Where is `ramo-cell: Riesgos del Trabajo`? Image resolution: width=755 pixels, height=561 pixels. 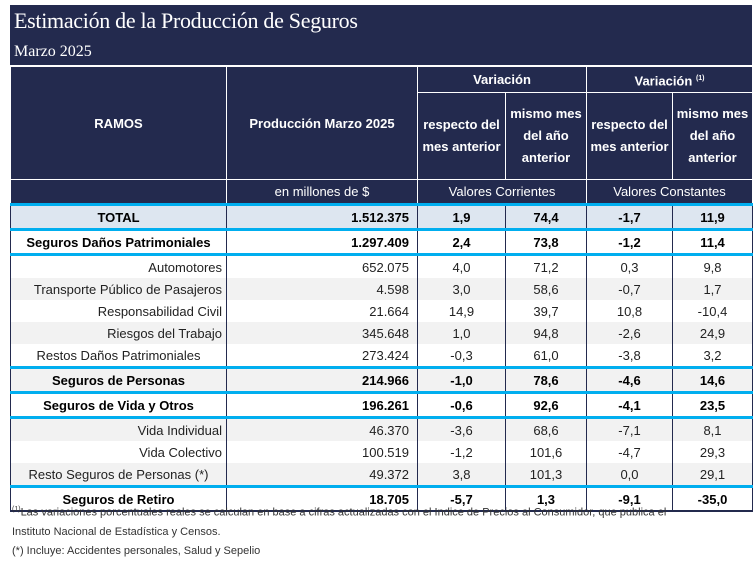 ramo-cell: Riesgos del Trabajo is located at coordinates (118, 333).